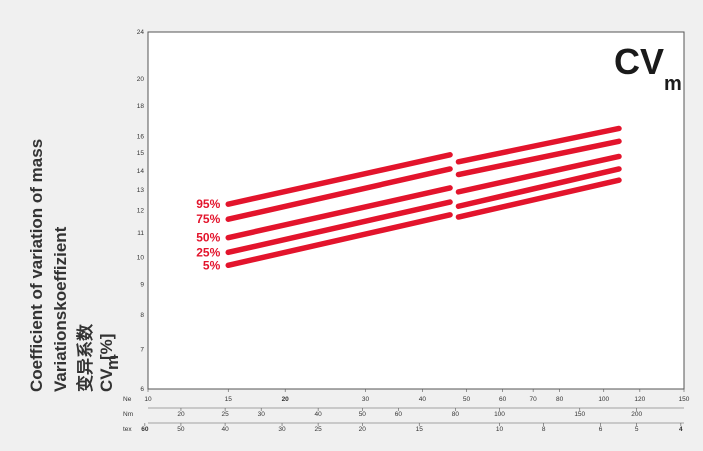 The width and height of the screenshot is (703, 451). Describe the element at coordinates (142, 349) in the screenshot. I see `y-tick-label: 7` at that location.